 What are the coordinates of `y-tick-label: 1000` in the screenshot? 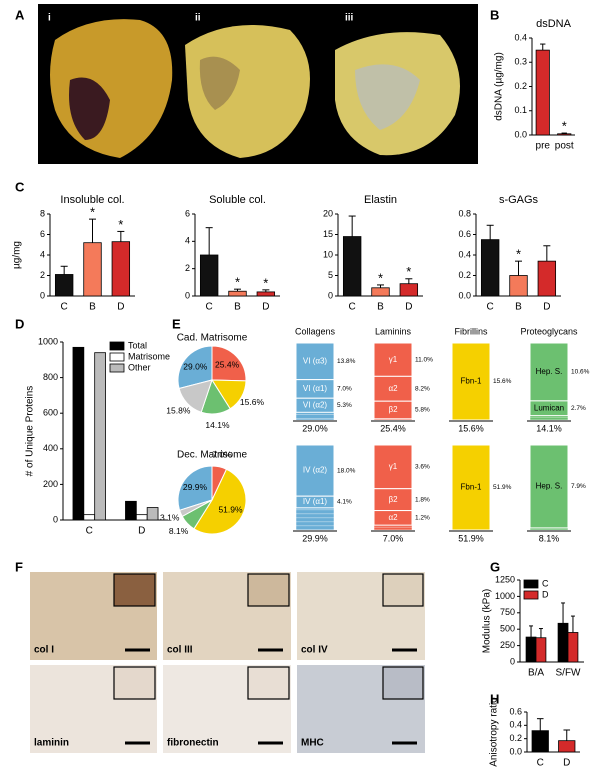 It's located at (505, 596).